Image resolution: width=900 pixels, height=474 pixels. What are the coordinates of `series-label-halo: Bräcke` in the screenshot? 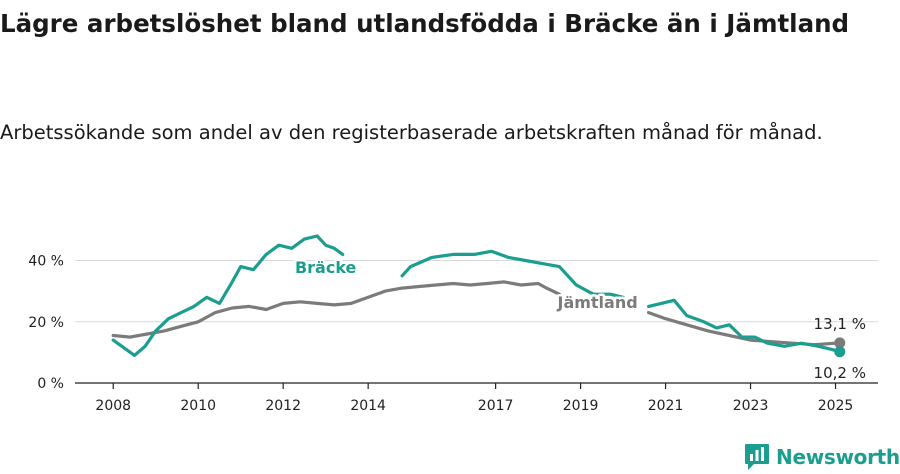 It's located at (326, 267).